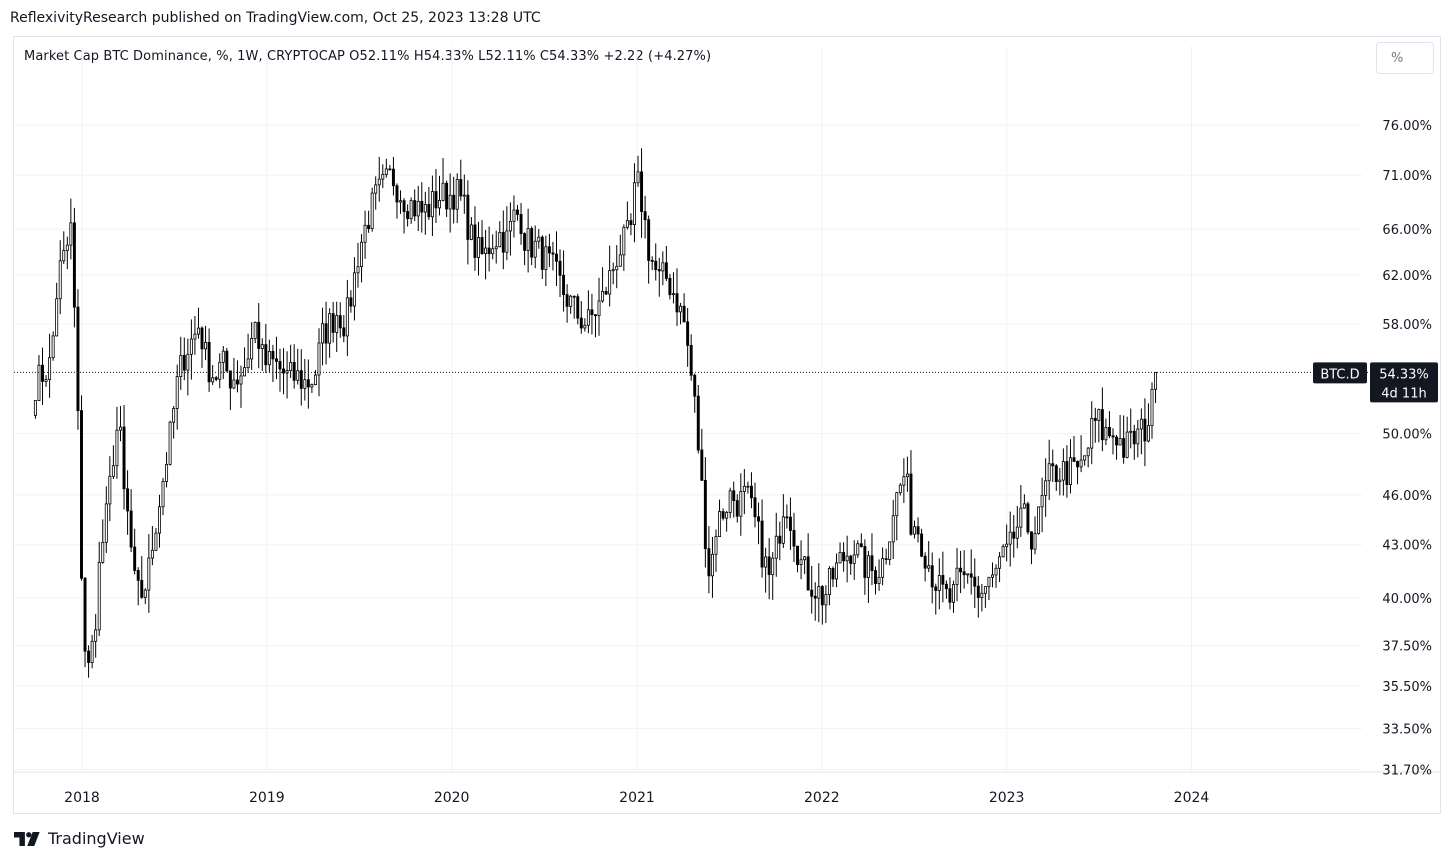 The width and height of the screenshot is (1456, 862). Describe the element at coordinates (1407, 687) in the screenshot. I see `y-tick-label: 35.50%` at that location.